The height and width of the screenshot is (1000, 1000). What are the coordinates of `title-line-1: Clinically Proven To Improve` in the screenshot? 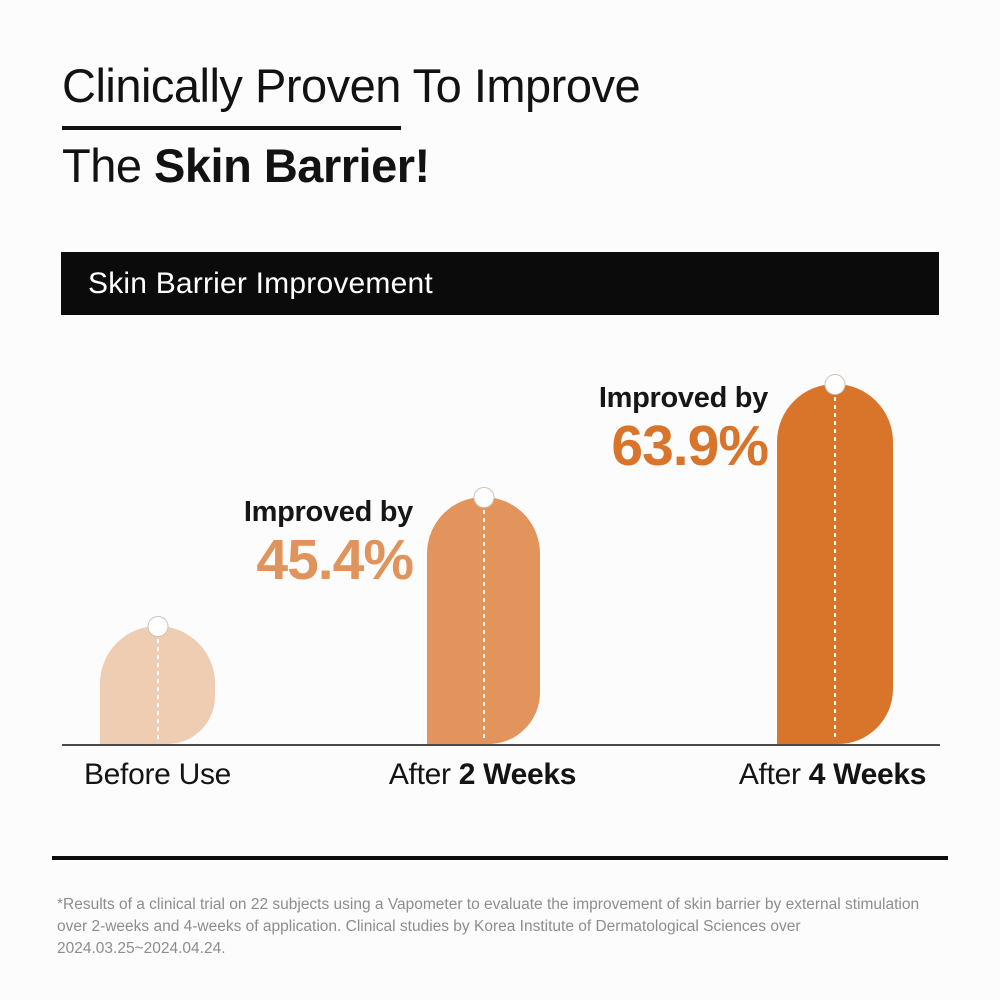 It's located at (351, 90).